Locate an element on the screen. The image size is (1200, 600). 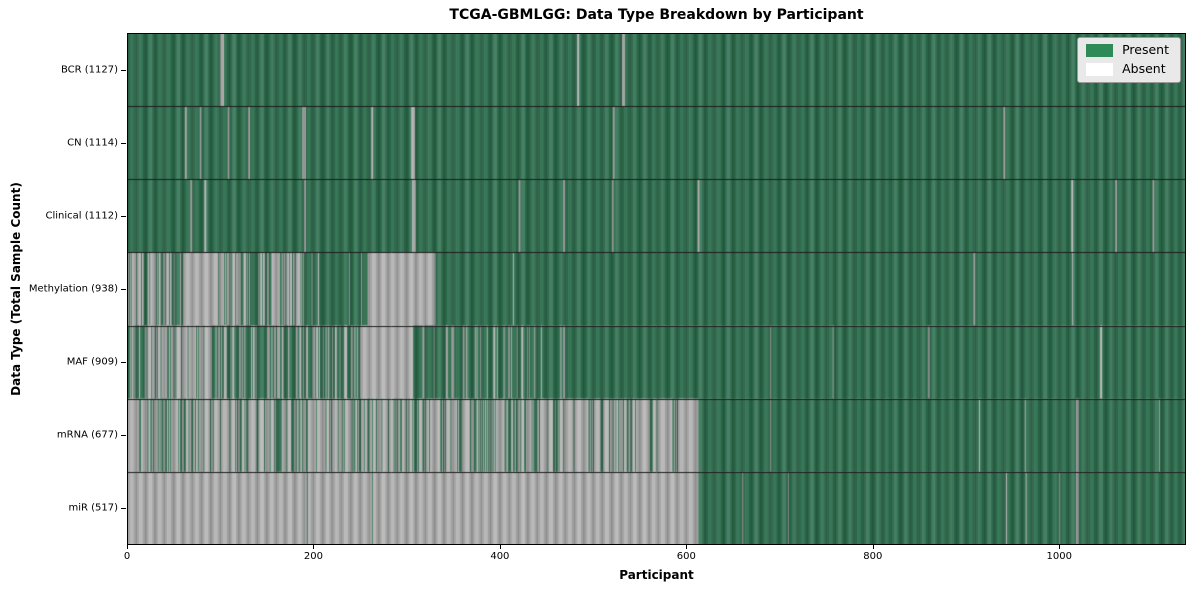
legend-item-absent: Absent is located at coordinates (1127, 69).